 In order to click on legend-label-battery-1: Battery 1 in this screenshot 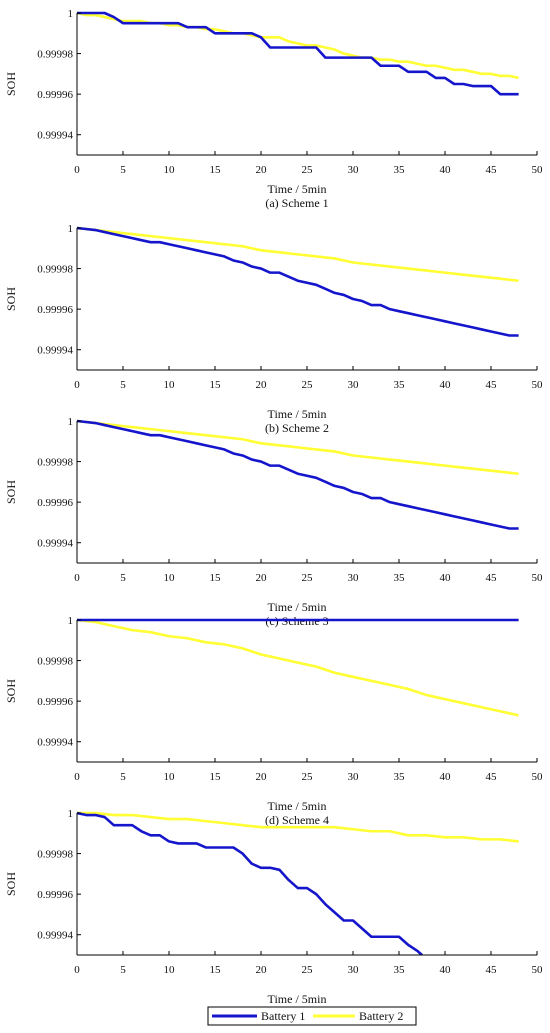, I will do `click(283, 1016)`.